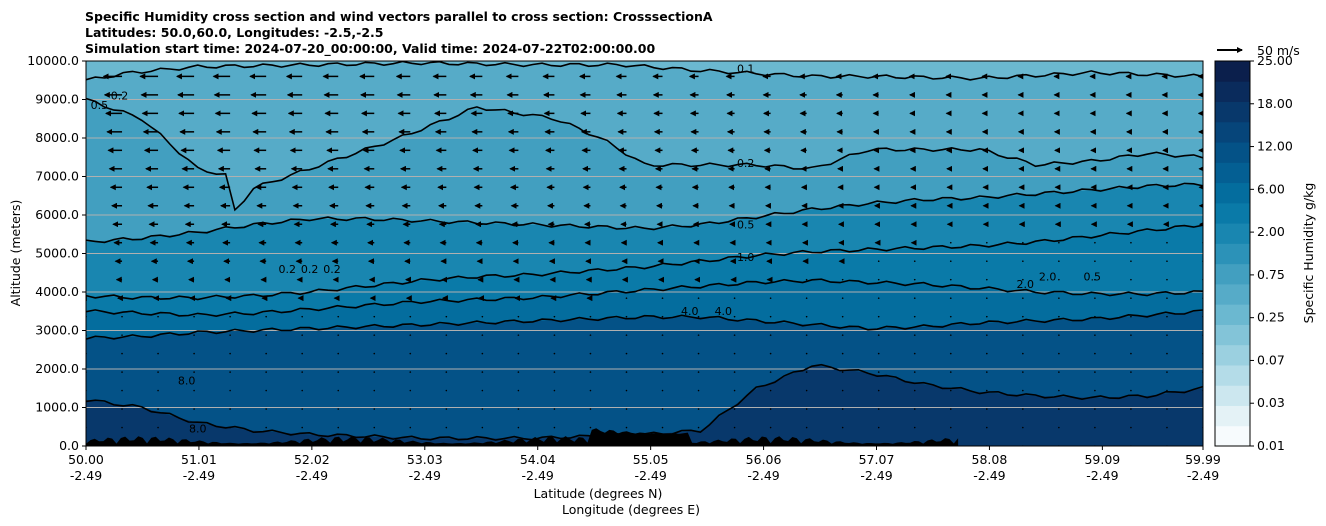  I want to click on contour-label: 4.0, so click(724, 311).